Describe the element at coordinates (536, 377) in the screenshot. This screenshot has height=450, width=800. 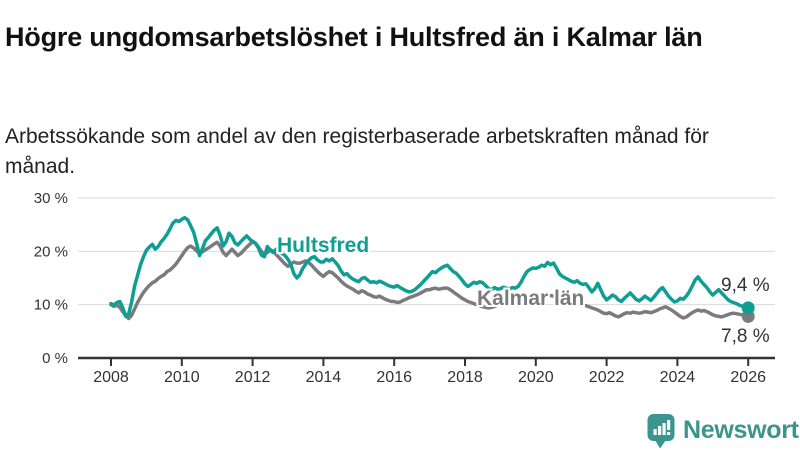
I see `x-axis-label-2020: 2020` at that location.